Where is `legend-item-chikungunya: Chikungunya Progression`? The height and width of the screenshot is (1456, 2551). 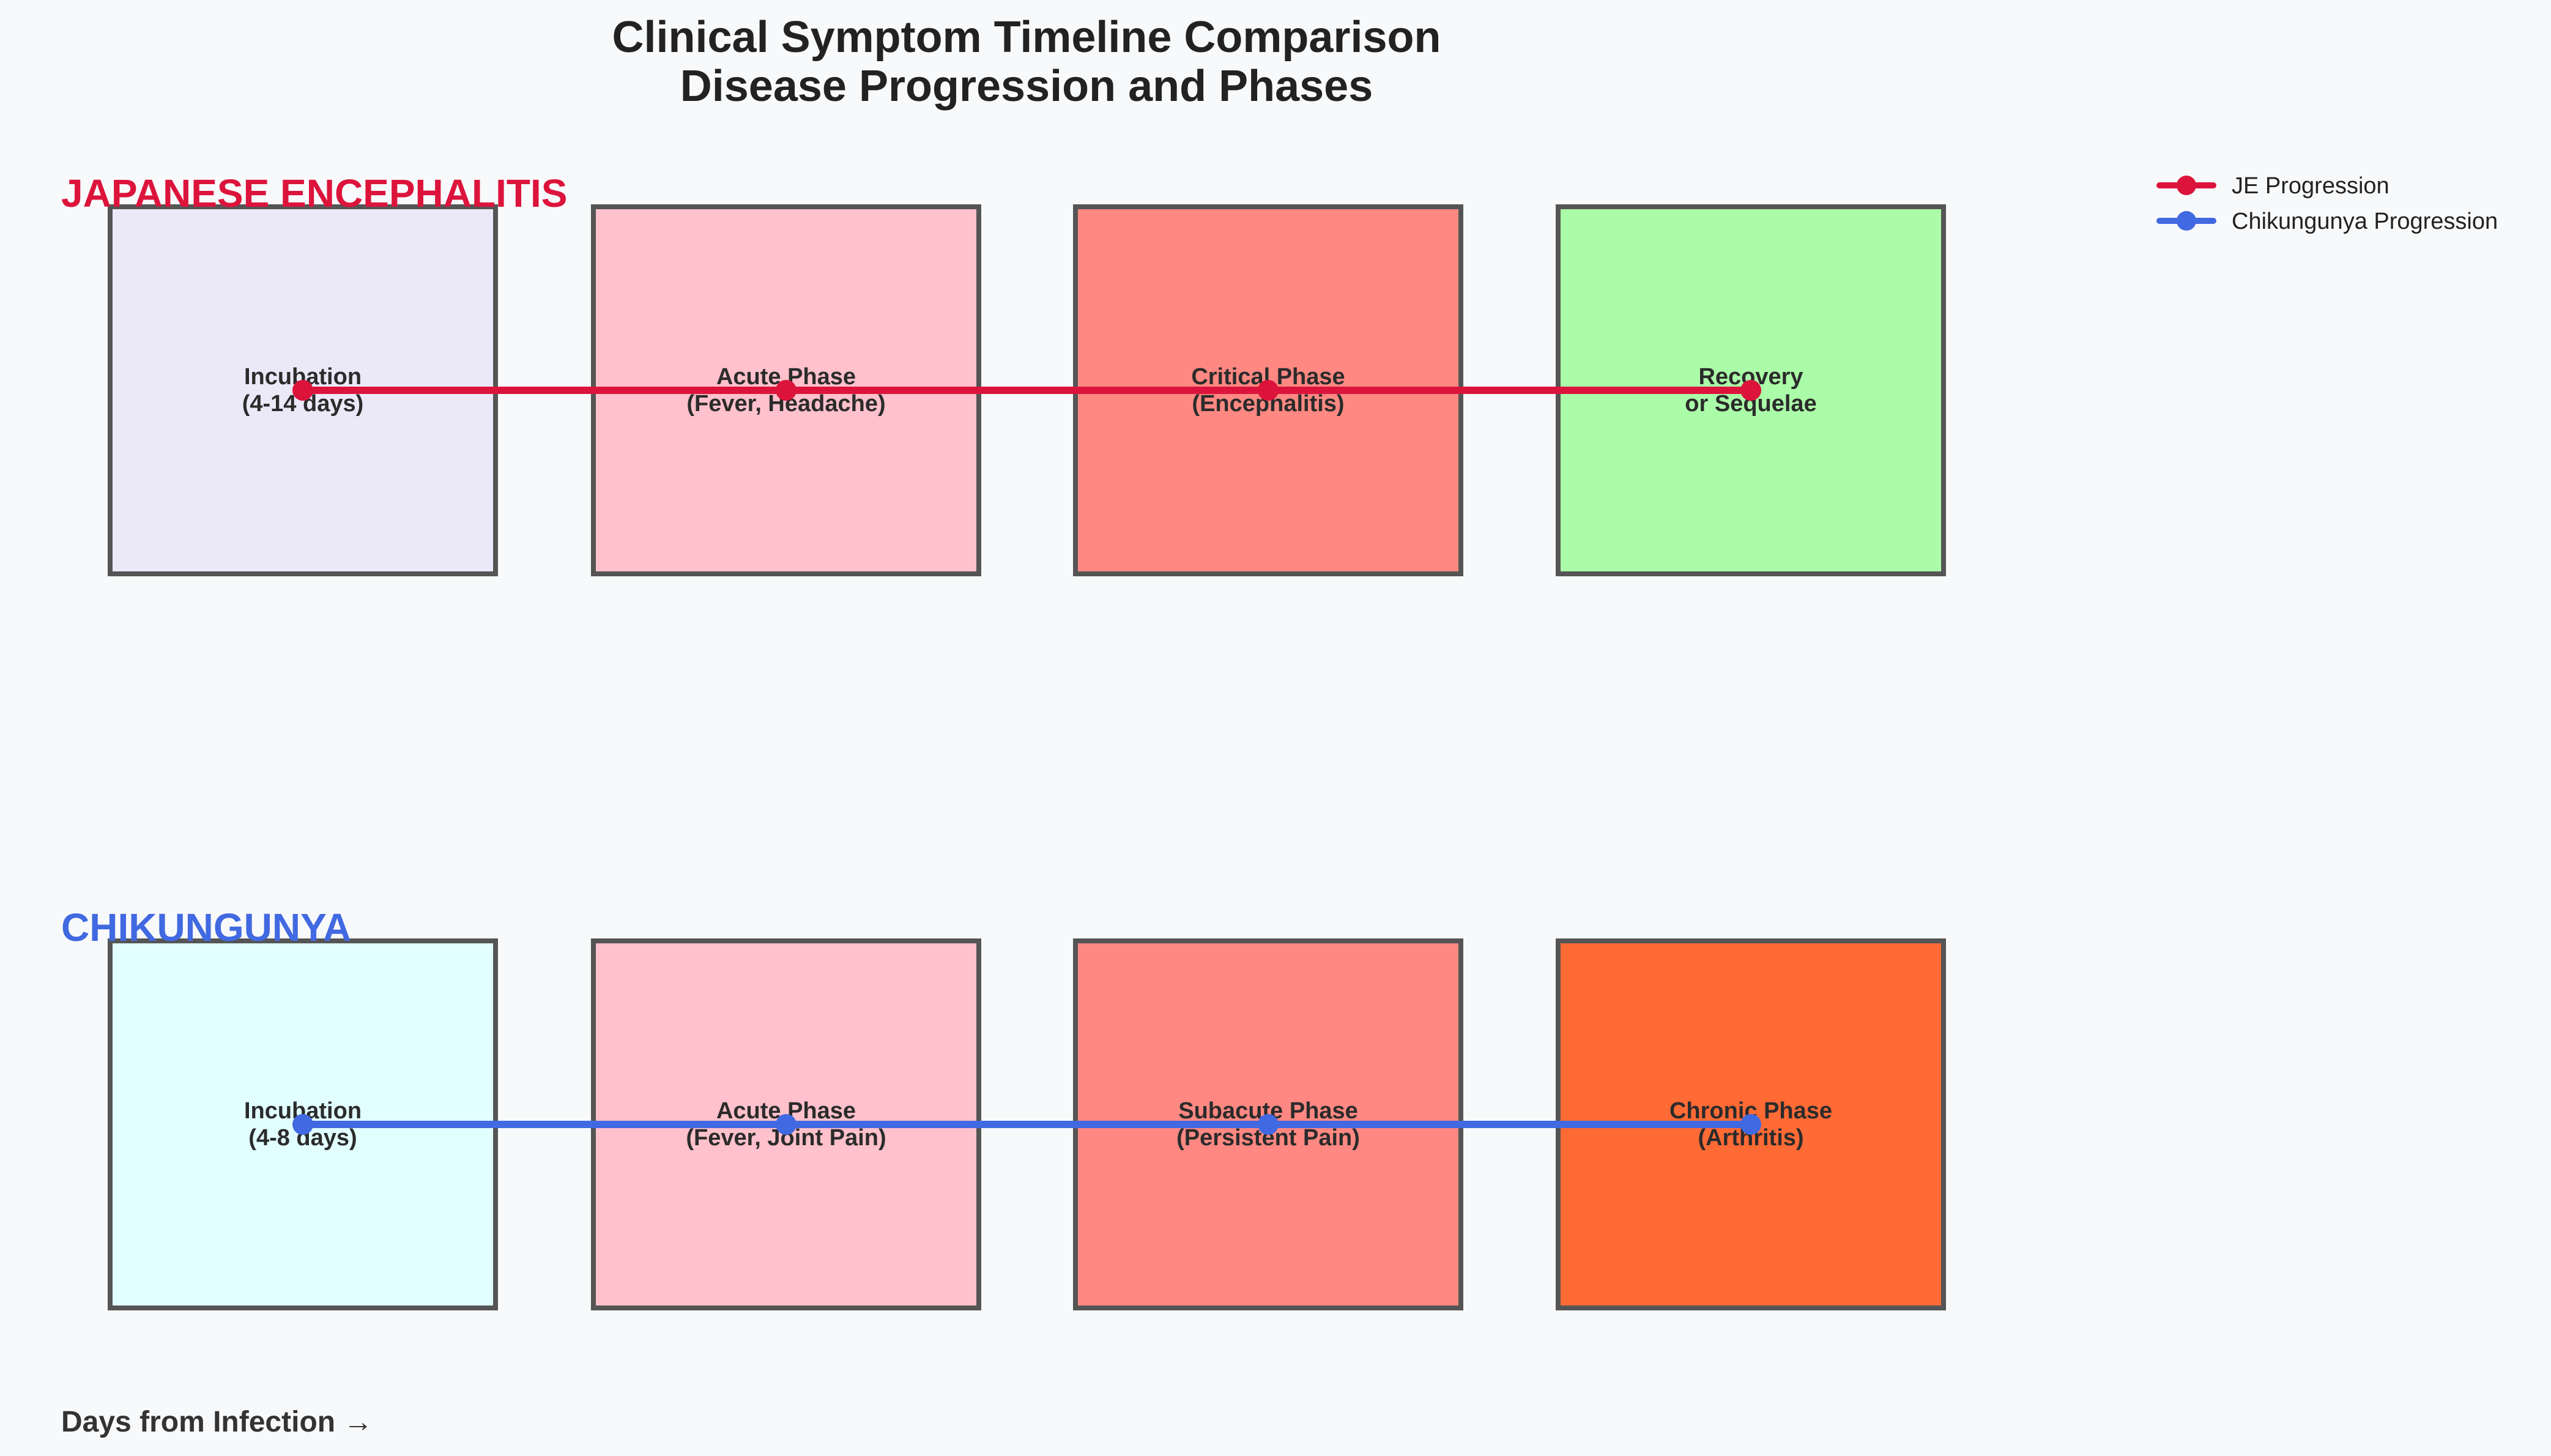
legend-item-chikungunya: Chikungunya Progression is located at coordinates (2327, 221).